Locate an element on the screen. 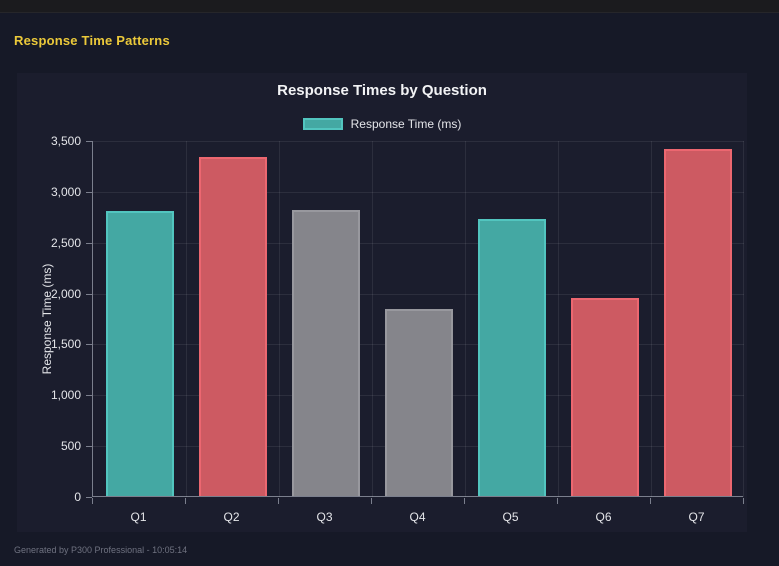 This screenshot has height=566, width=779. bar-q5 is located at coordinates (511, 357).